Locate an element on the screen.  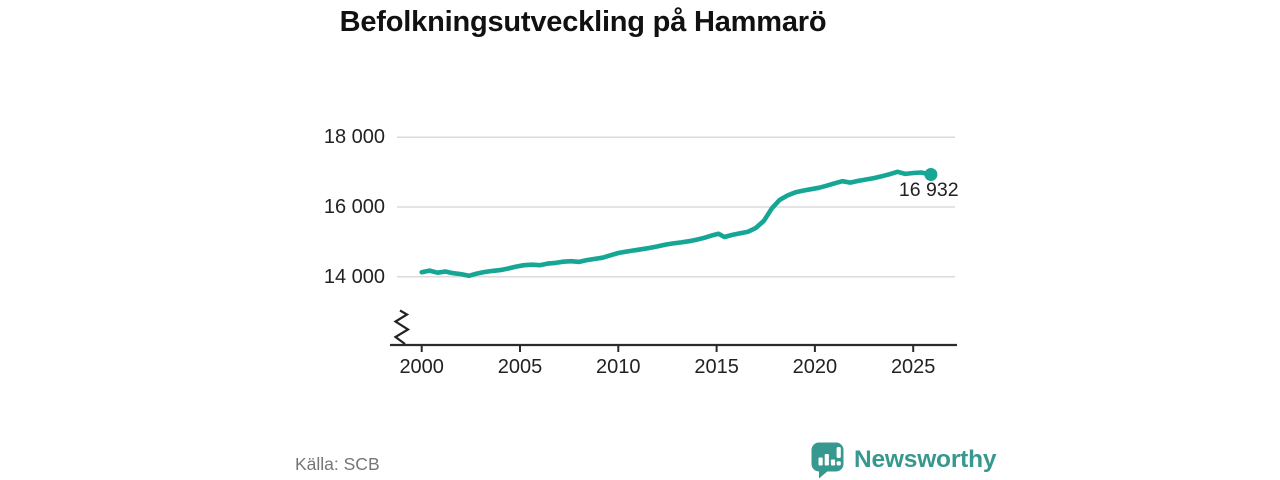
y-axis-break-icon is located at coordinates (402, 327).